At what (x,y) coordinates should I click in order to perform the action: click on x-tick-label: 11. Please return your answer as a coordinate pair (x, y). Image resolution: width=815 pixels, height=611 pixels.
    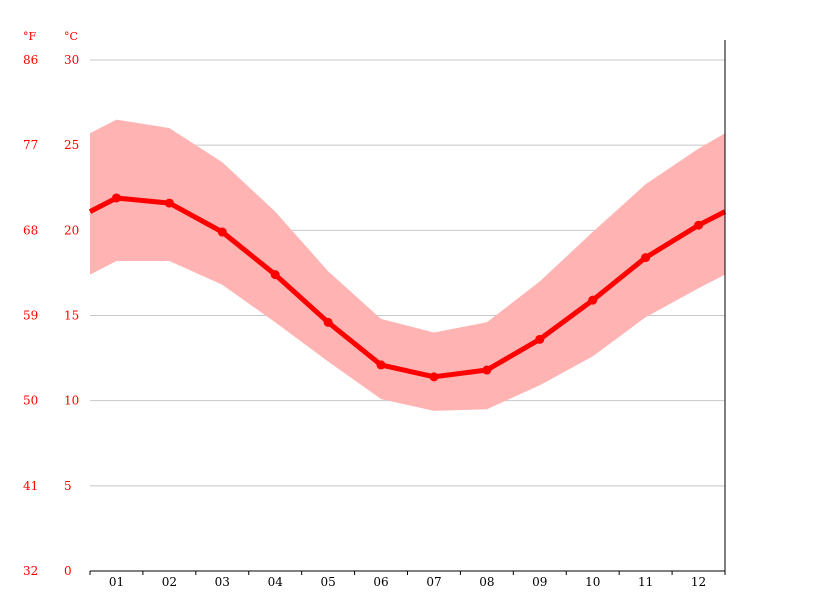
    Looking at the image, I should click on (645, 582).